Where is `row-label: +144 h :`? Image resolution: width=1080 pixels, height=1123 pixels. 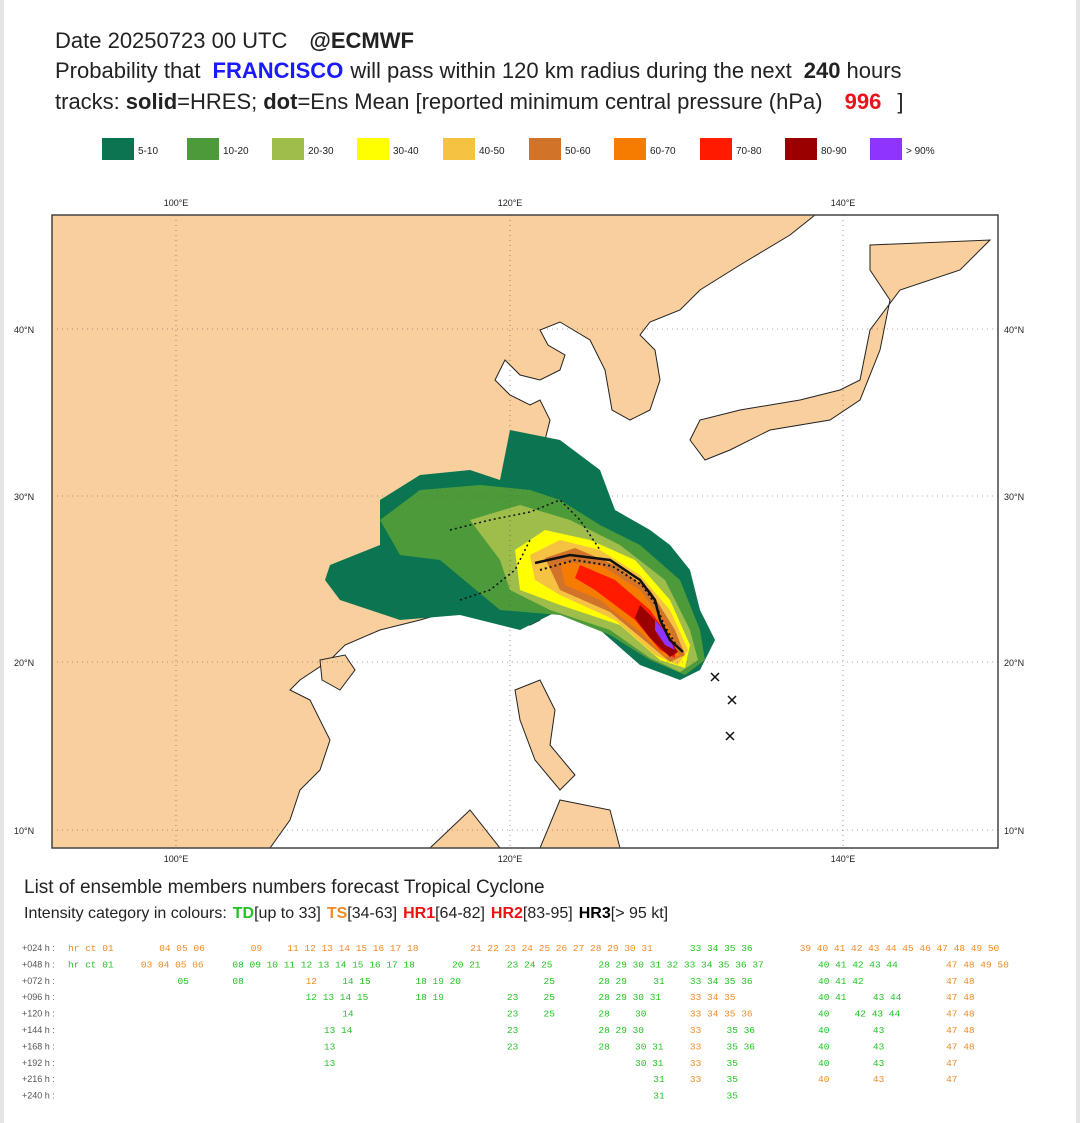 row-label: +144 h : is located at coordinates (38, 1030).